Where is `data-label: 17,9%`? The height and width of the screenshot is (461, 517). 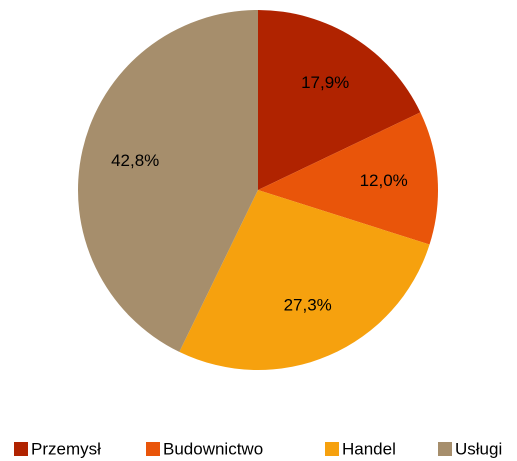 data-label: 17,9% is located at coordinates (325, 82).